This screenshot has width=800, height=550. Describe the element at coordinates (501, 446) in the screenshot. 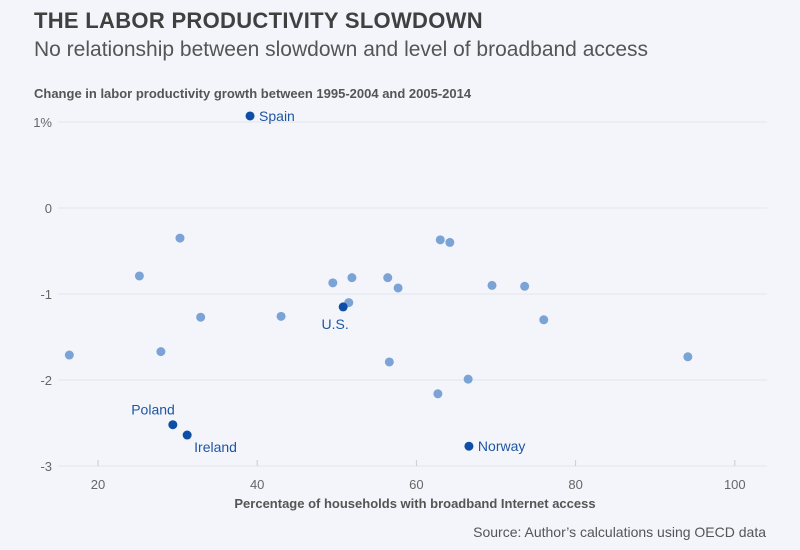

I see `point-label: Norway` at that location.